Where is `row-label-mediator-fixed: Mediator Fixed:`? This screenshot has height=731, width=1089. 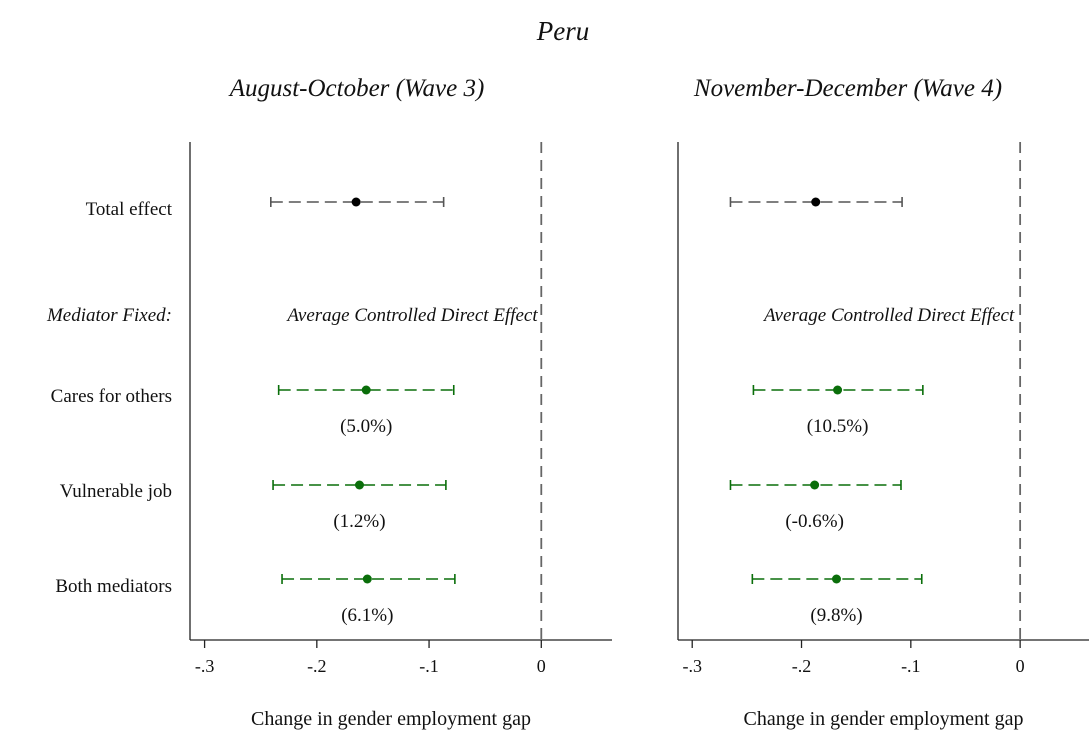 row-label-mediator-fixed: Mediator Fixed: is located at coordinates (109, 315).